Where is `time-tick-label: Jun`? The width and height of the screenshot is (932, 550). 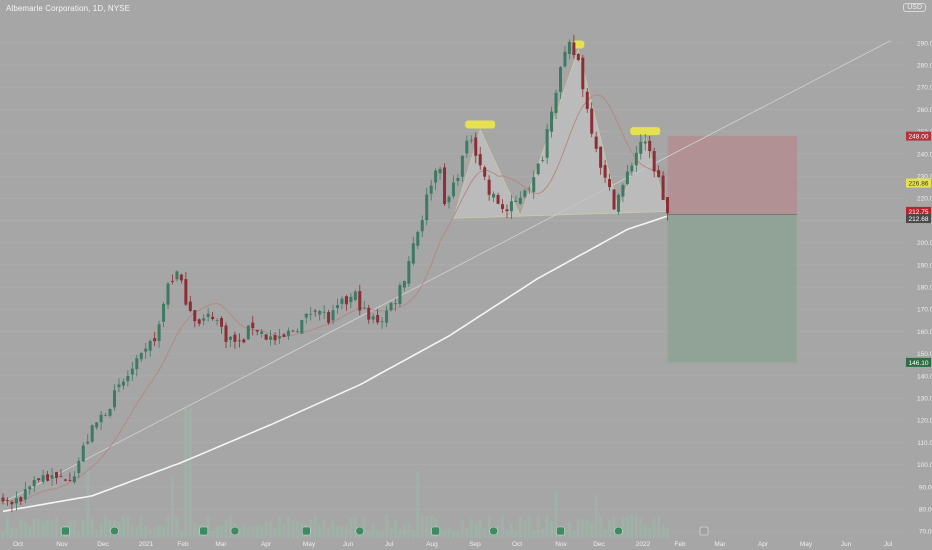 time-tick-label: Jun is located at coordinates (846, 544).